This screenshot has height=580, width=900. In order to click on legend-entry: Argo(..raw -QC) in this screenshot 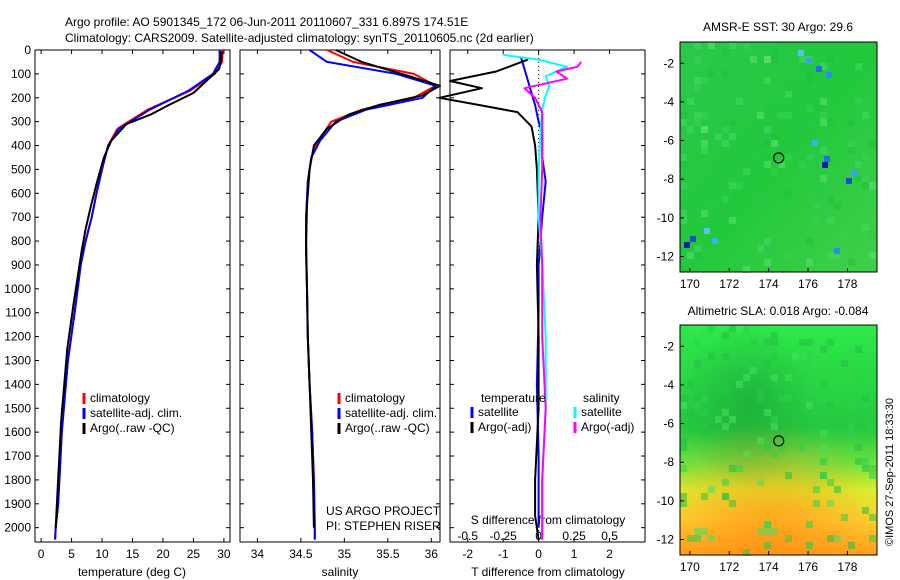, I will do `click(387, 428)`.